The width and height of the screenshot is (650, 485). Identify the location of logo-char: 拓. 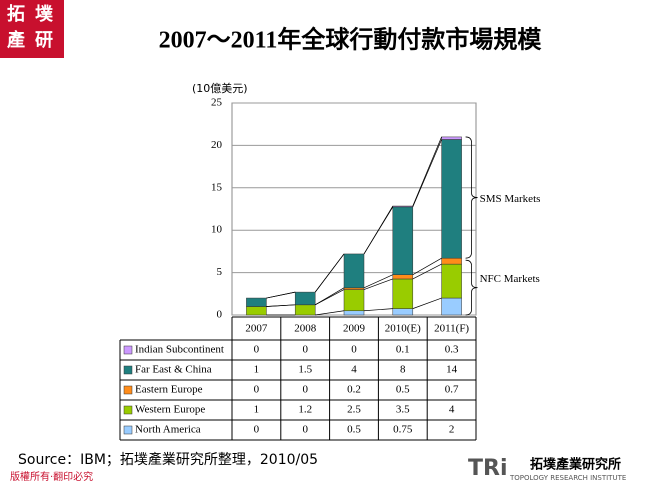
(16, 14).